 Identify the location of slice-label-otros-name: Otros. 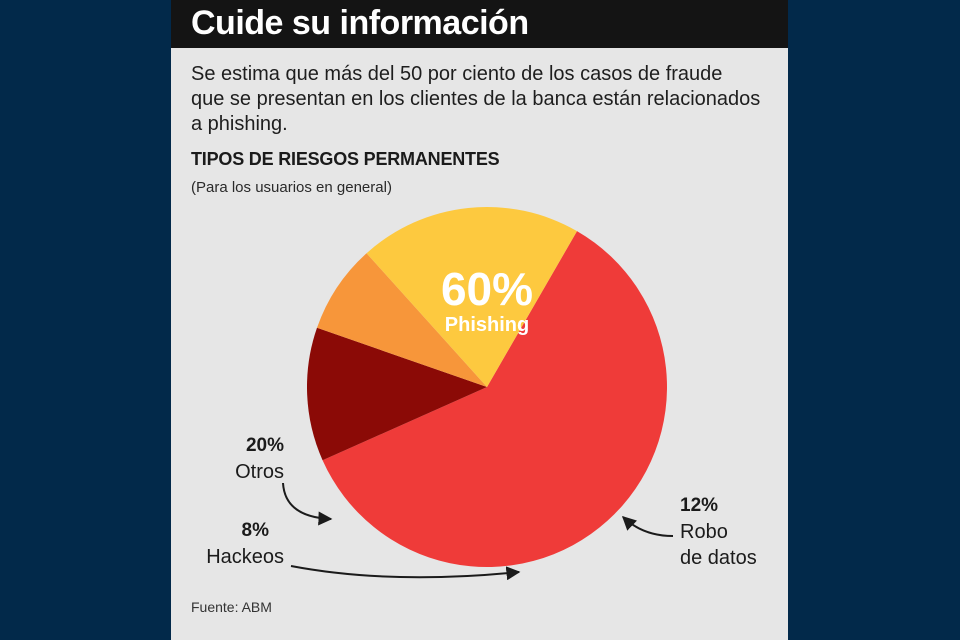
(259, 472).